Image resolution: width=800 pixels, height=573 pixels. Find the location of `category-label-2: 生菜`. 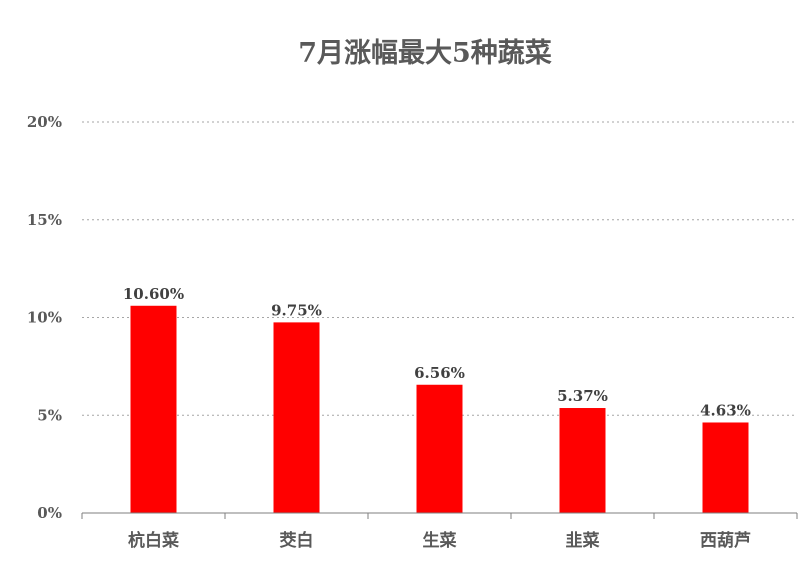

category-label-2: 生菜 is located at coordinates (440, 540).